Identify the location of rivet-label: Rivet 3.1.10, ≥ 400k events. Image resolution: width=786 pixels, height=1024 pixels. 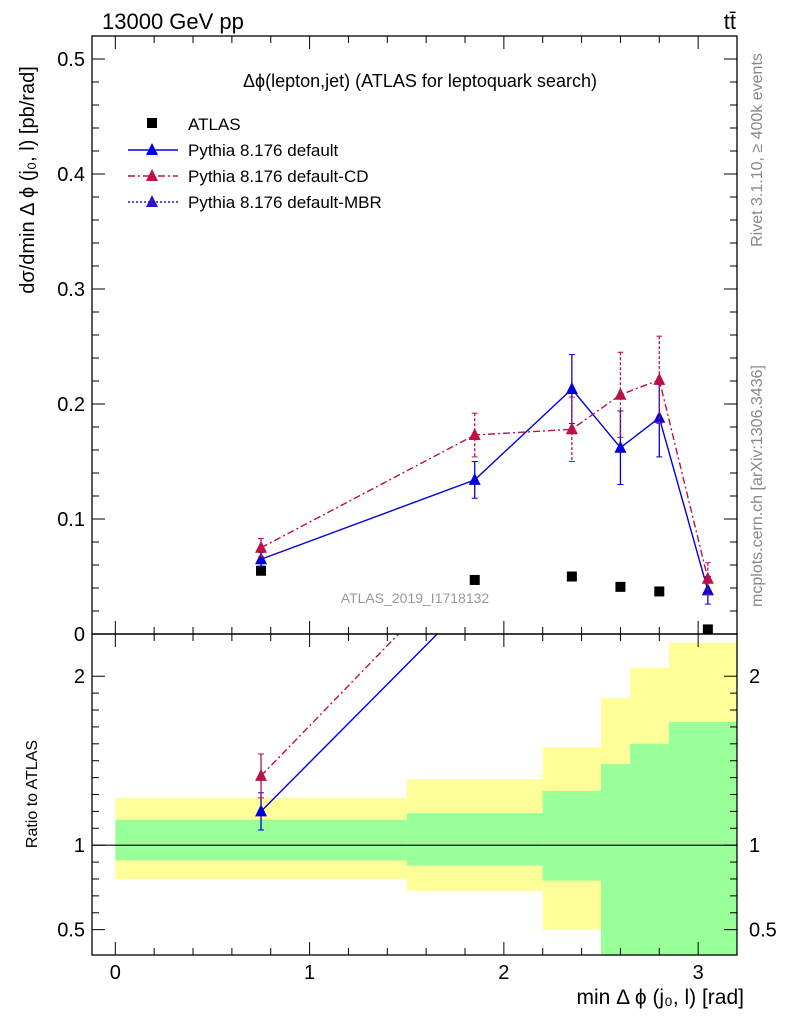
(757, 150).